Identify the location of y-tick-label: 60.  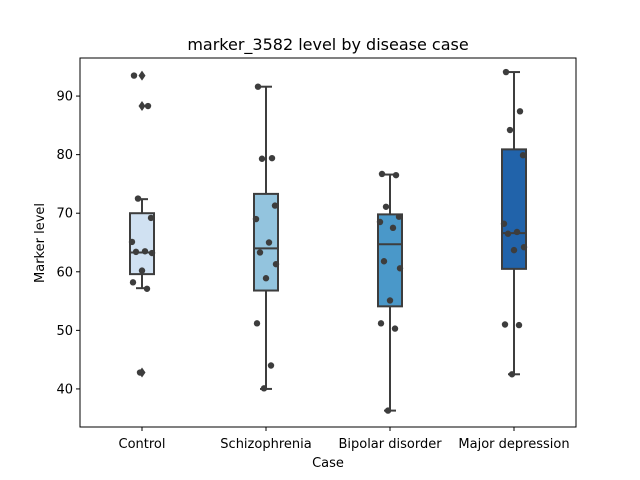
(64, 272).